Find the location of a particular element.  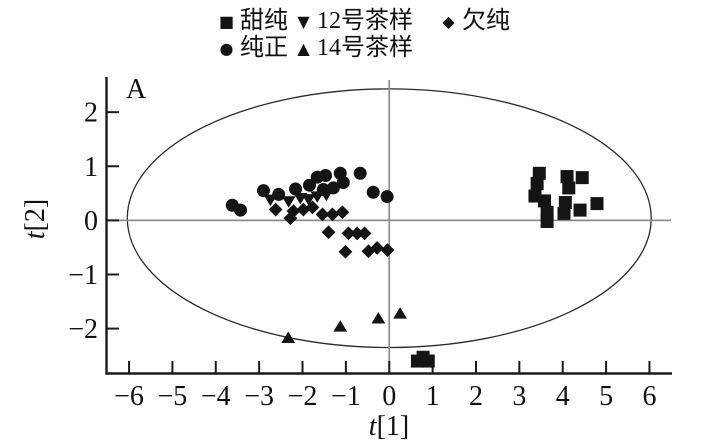

legend-label: 甜纯 is located at coordinates (264, 21).